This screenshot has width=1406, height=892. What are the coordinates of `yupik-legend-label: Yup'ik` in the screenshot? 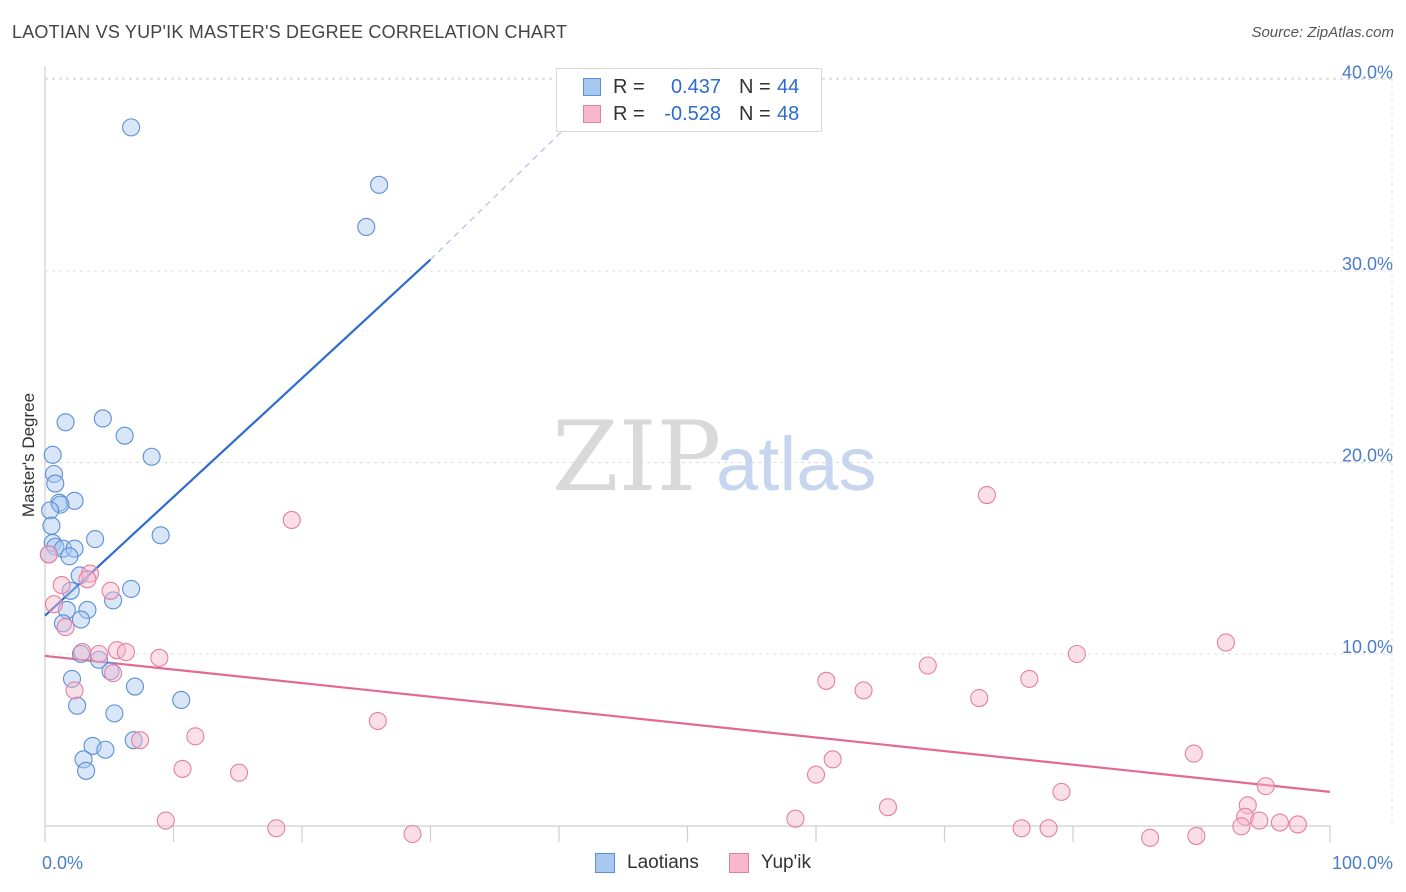 It's located at (785, 862).